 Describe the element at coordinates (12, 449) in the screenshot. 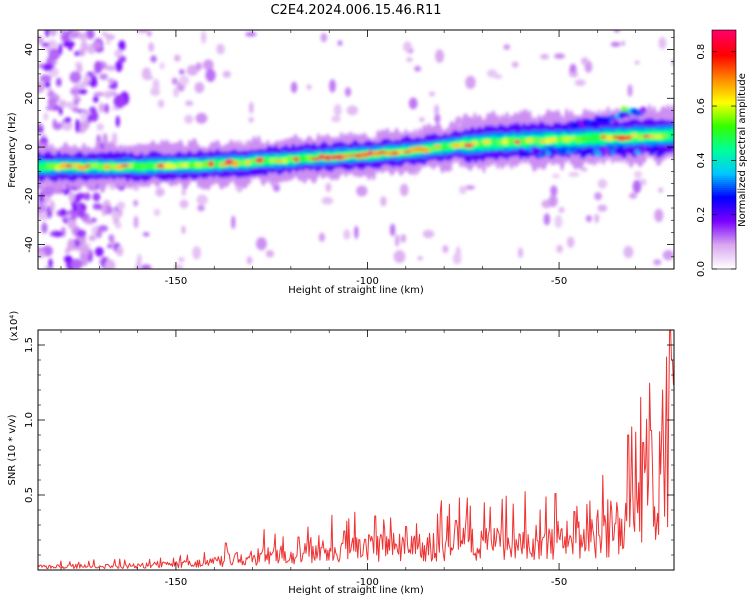

I see `snr-y-axis-label: SNR (10 * v/v)` at that location.